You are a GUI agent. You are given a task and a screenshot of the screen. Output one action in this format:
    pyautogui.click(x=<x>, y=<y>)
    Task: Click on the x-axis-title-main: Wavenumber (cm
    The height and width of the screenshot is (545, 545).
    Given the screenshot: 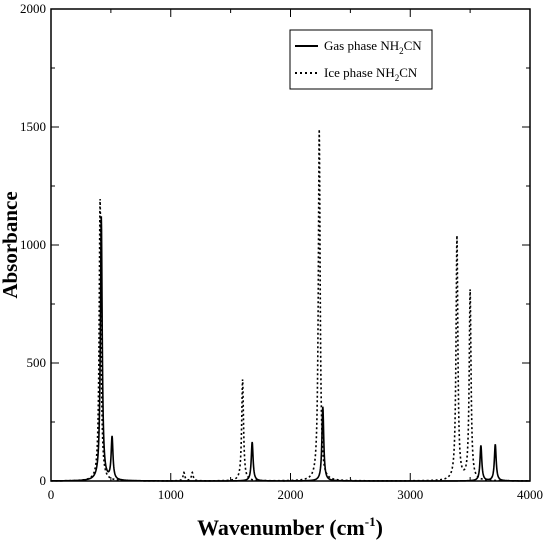 What is the action you would take?
    pyautogui.click(x=281, y=527)
    